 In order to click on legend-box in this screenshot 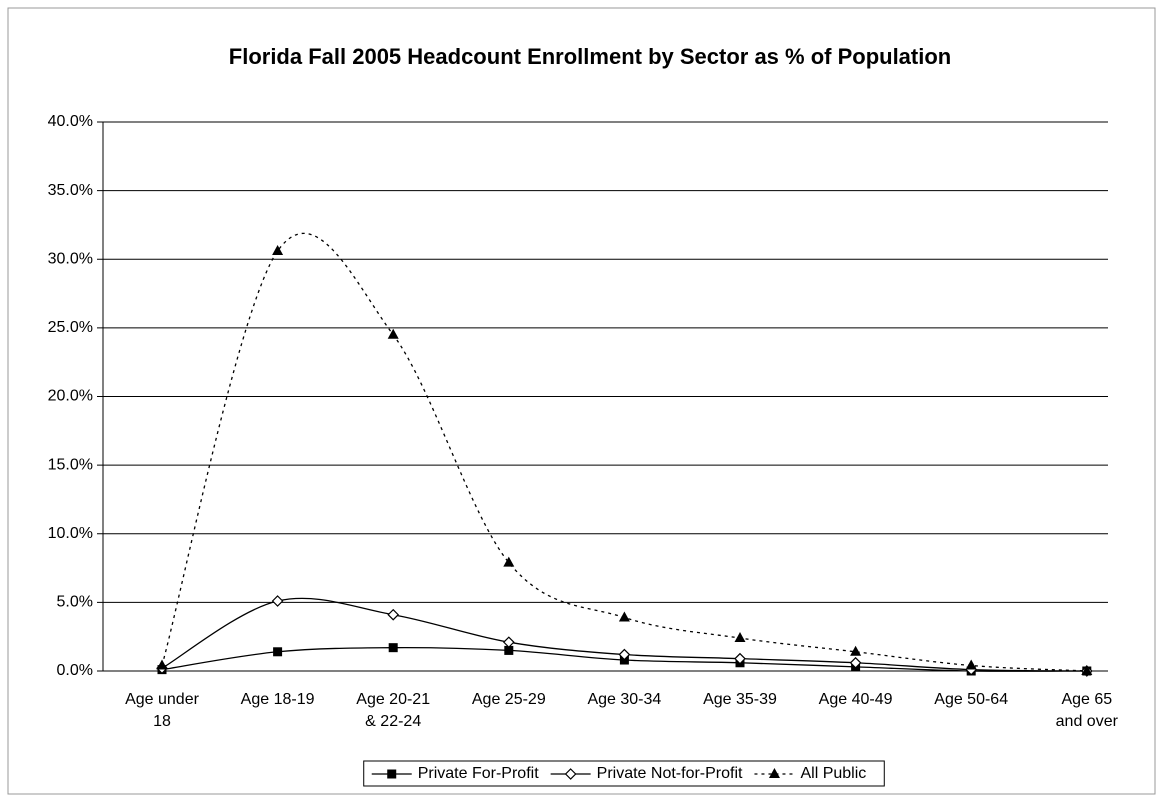, I will do `click(624, 773)`.